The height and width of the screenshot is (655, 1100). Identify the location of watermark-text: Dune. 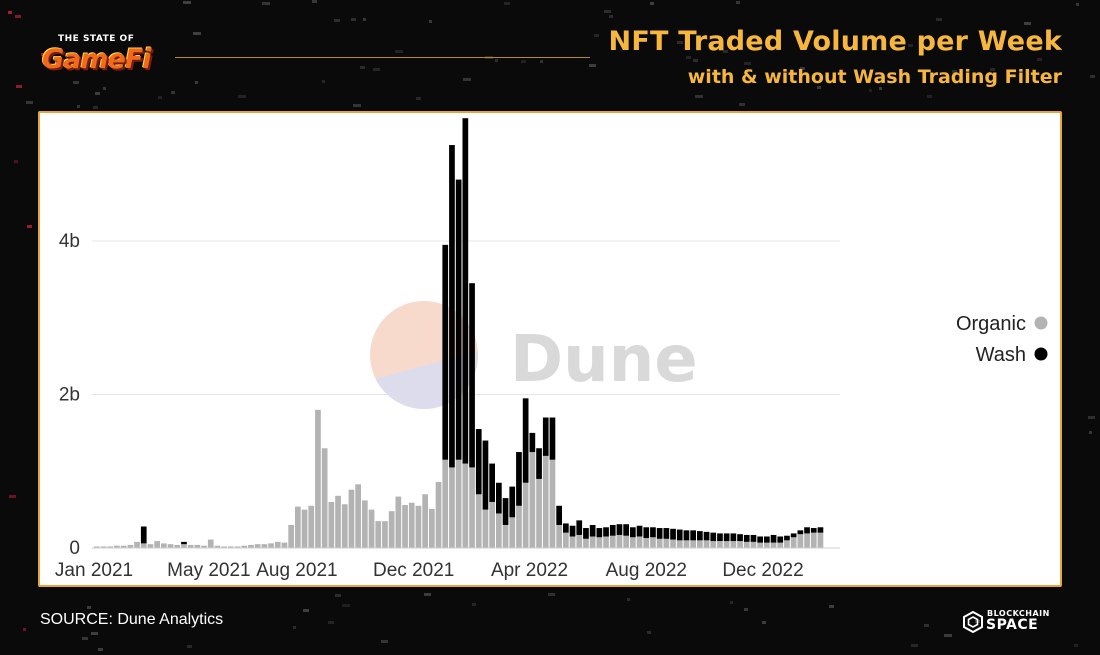
(604, 360).